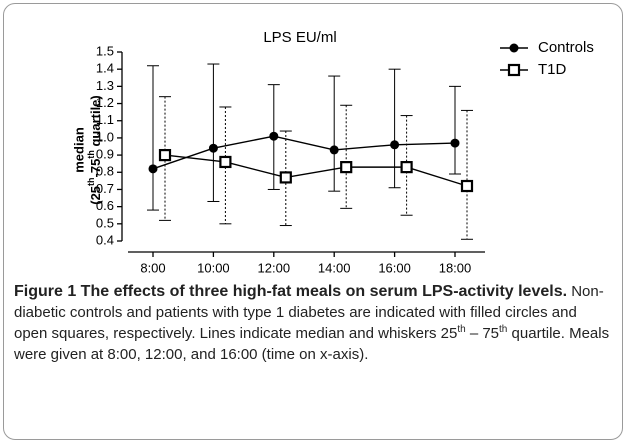 The height and width of the screenshot is (445, 628). I want to click on y-tick-label: 1.4, so click(105, 68).